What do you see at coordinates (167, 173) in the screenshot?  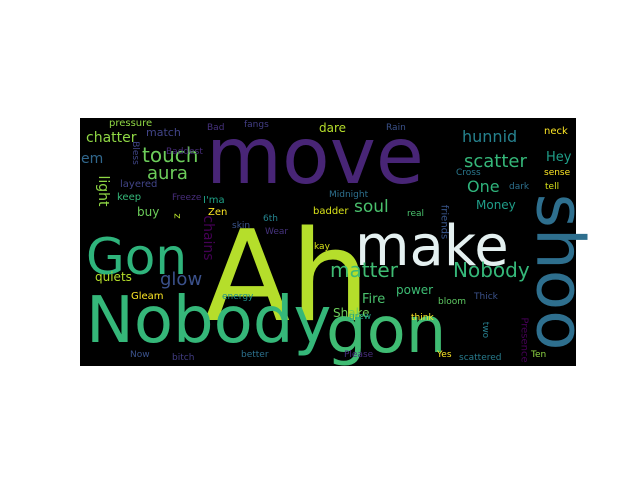 I see `word: aura` at bounding box center [167, 173].